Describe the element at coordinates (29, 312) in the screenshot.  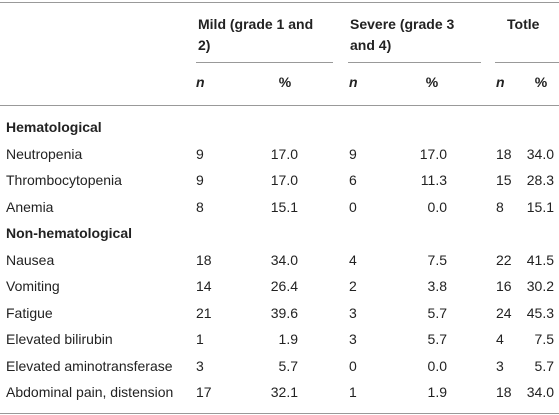
I see `row-label: Fatigue` at that location.